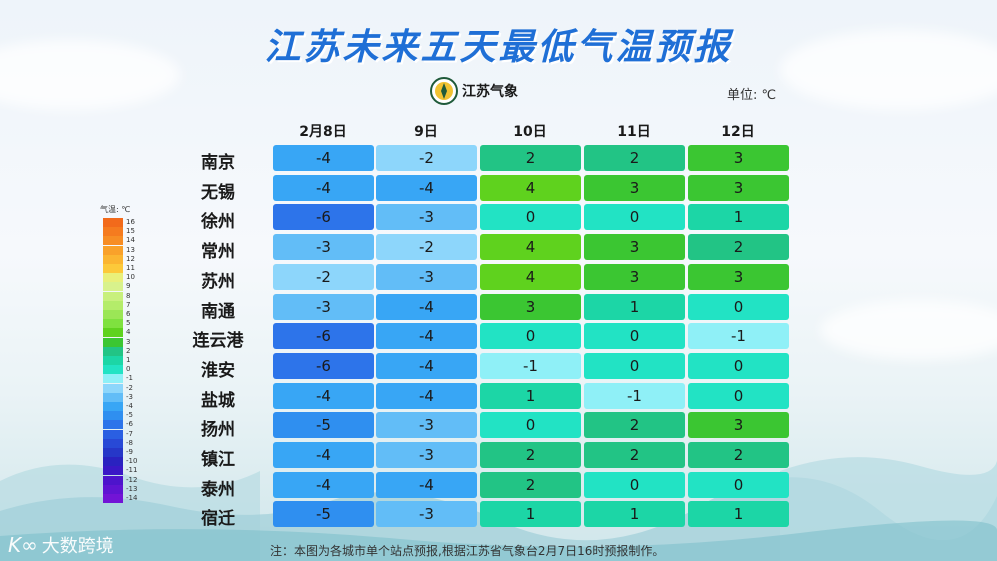  I want to click on city-label: 泰州, so click(218, 489).